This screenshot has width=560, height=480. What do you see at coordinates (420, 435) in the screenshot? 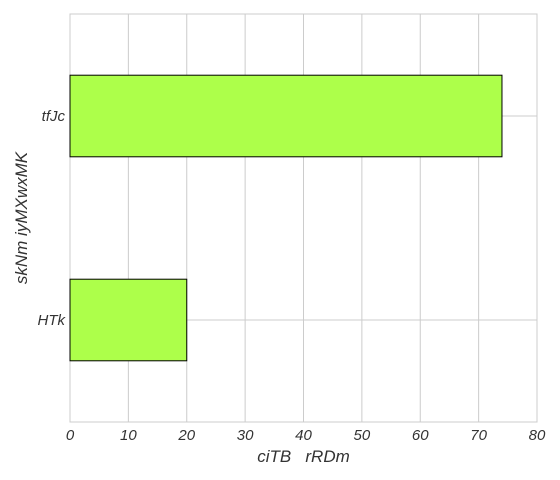
I see `x-tick-label: 60` at bounding box center [420, 435].